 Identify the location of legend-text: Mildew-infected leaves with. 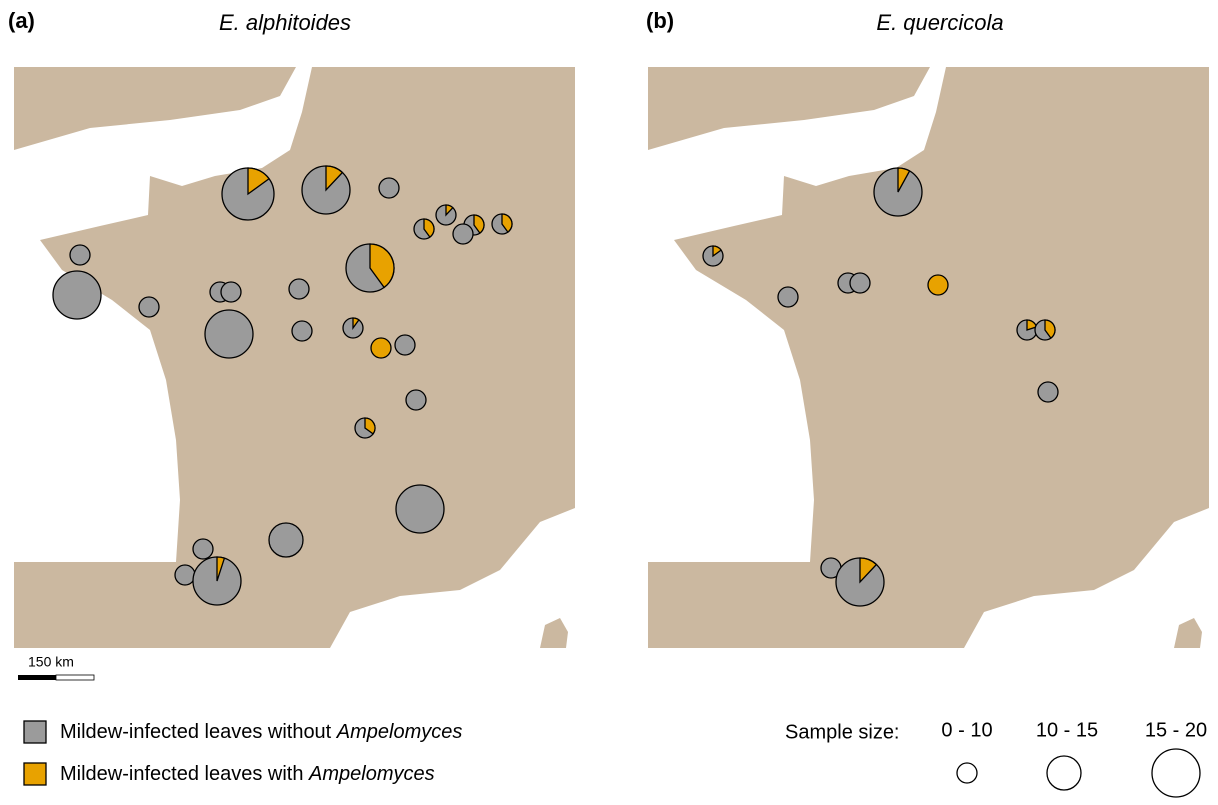
(184, 774).